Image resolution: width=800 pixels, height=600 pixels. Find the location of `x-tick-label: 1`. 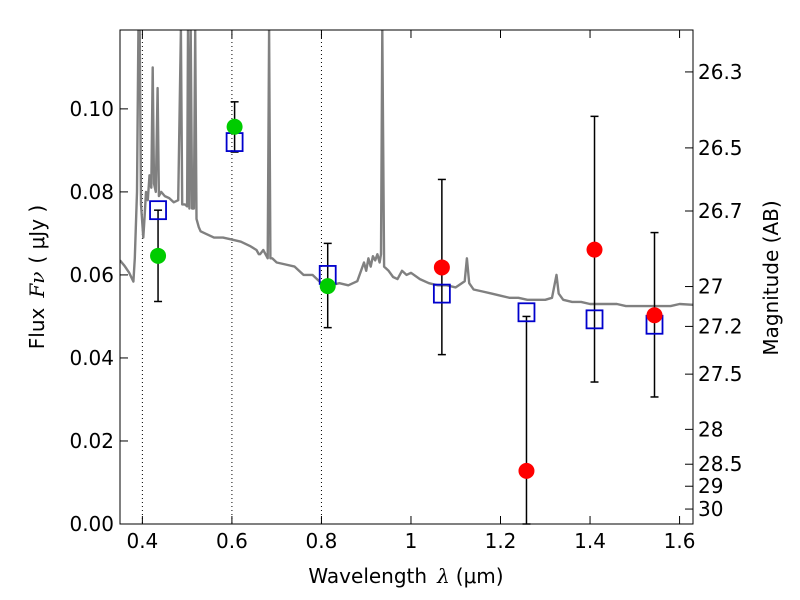

x-tick-label: 1 is located at coordinates (411, 541).